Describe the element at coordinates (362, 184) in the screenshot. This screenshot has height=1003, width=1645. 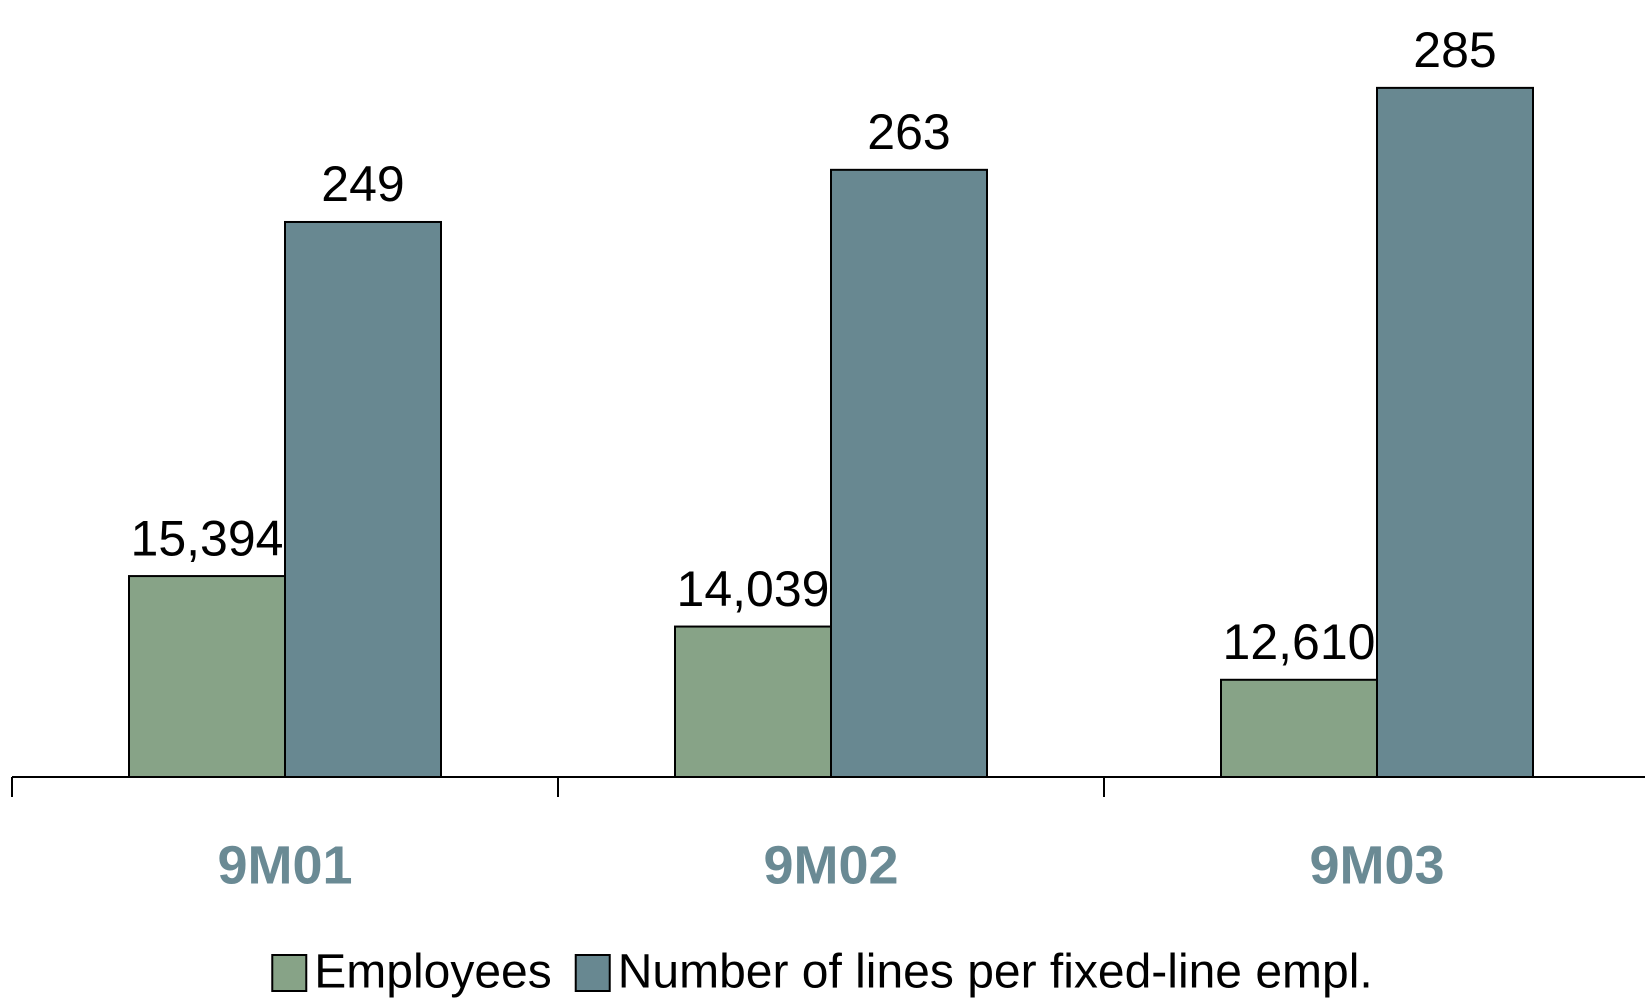
I see `data-label: 249` at that location.